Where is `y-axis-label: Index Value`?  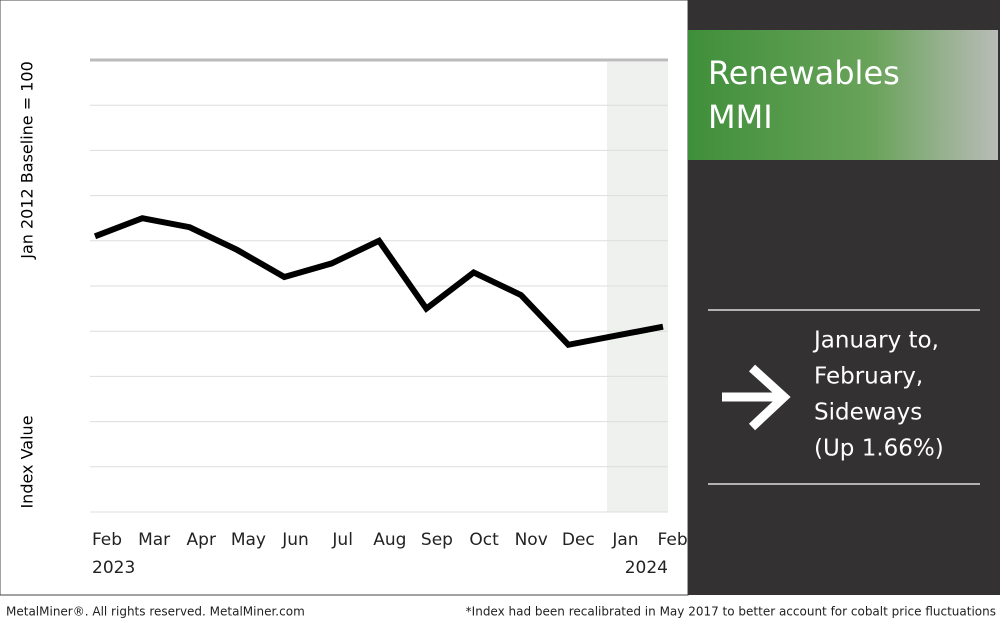
y-axis-label: Index Value is located at coordinates (27, 461).